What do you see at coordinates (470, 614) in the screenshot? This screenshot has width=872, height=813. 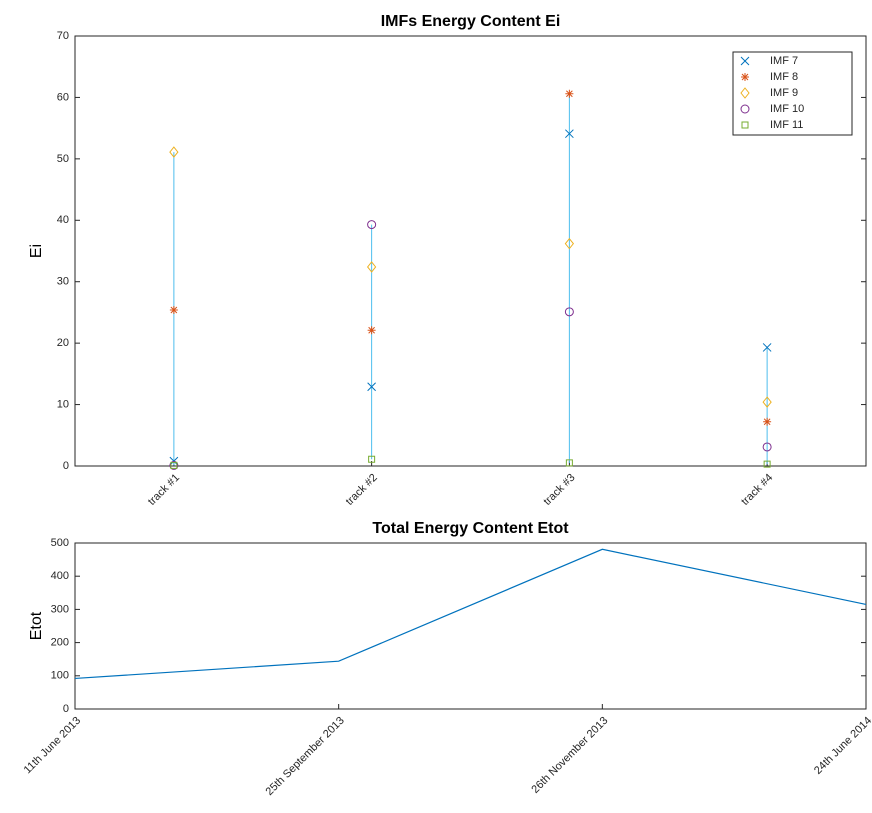 I see `data-line` at bounding box center [470, 614].